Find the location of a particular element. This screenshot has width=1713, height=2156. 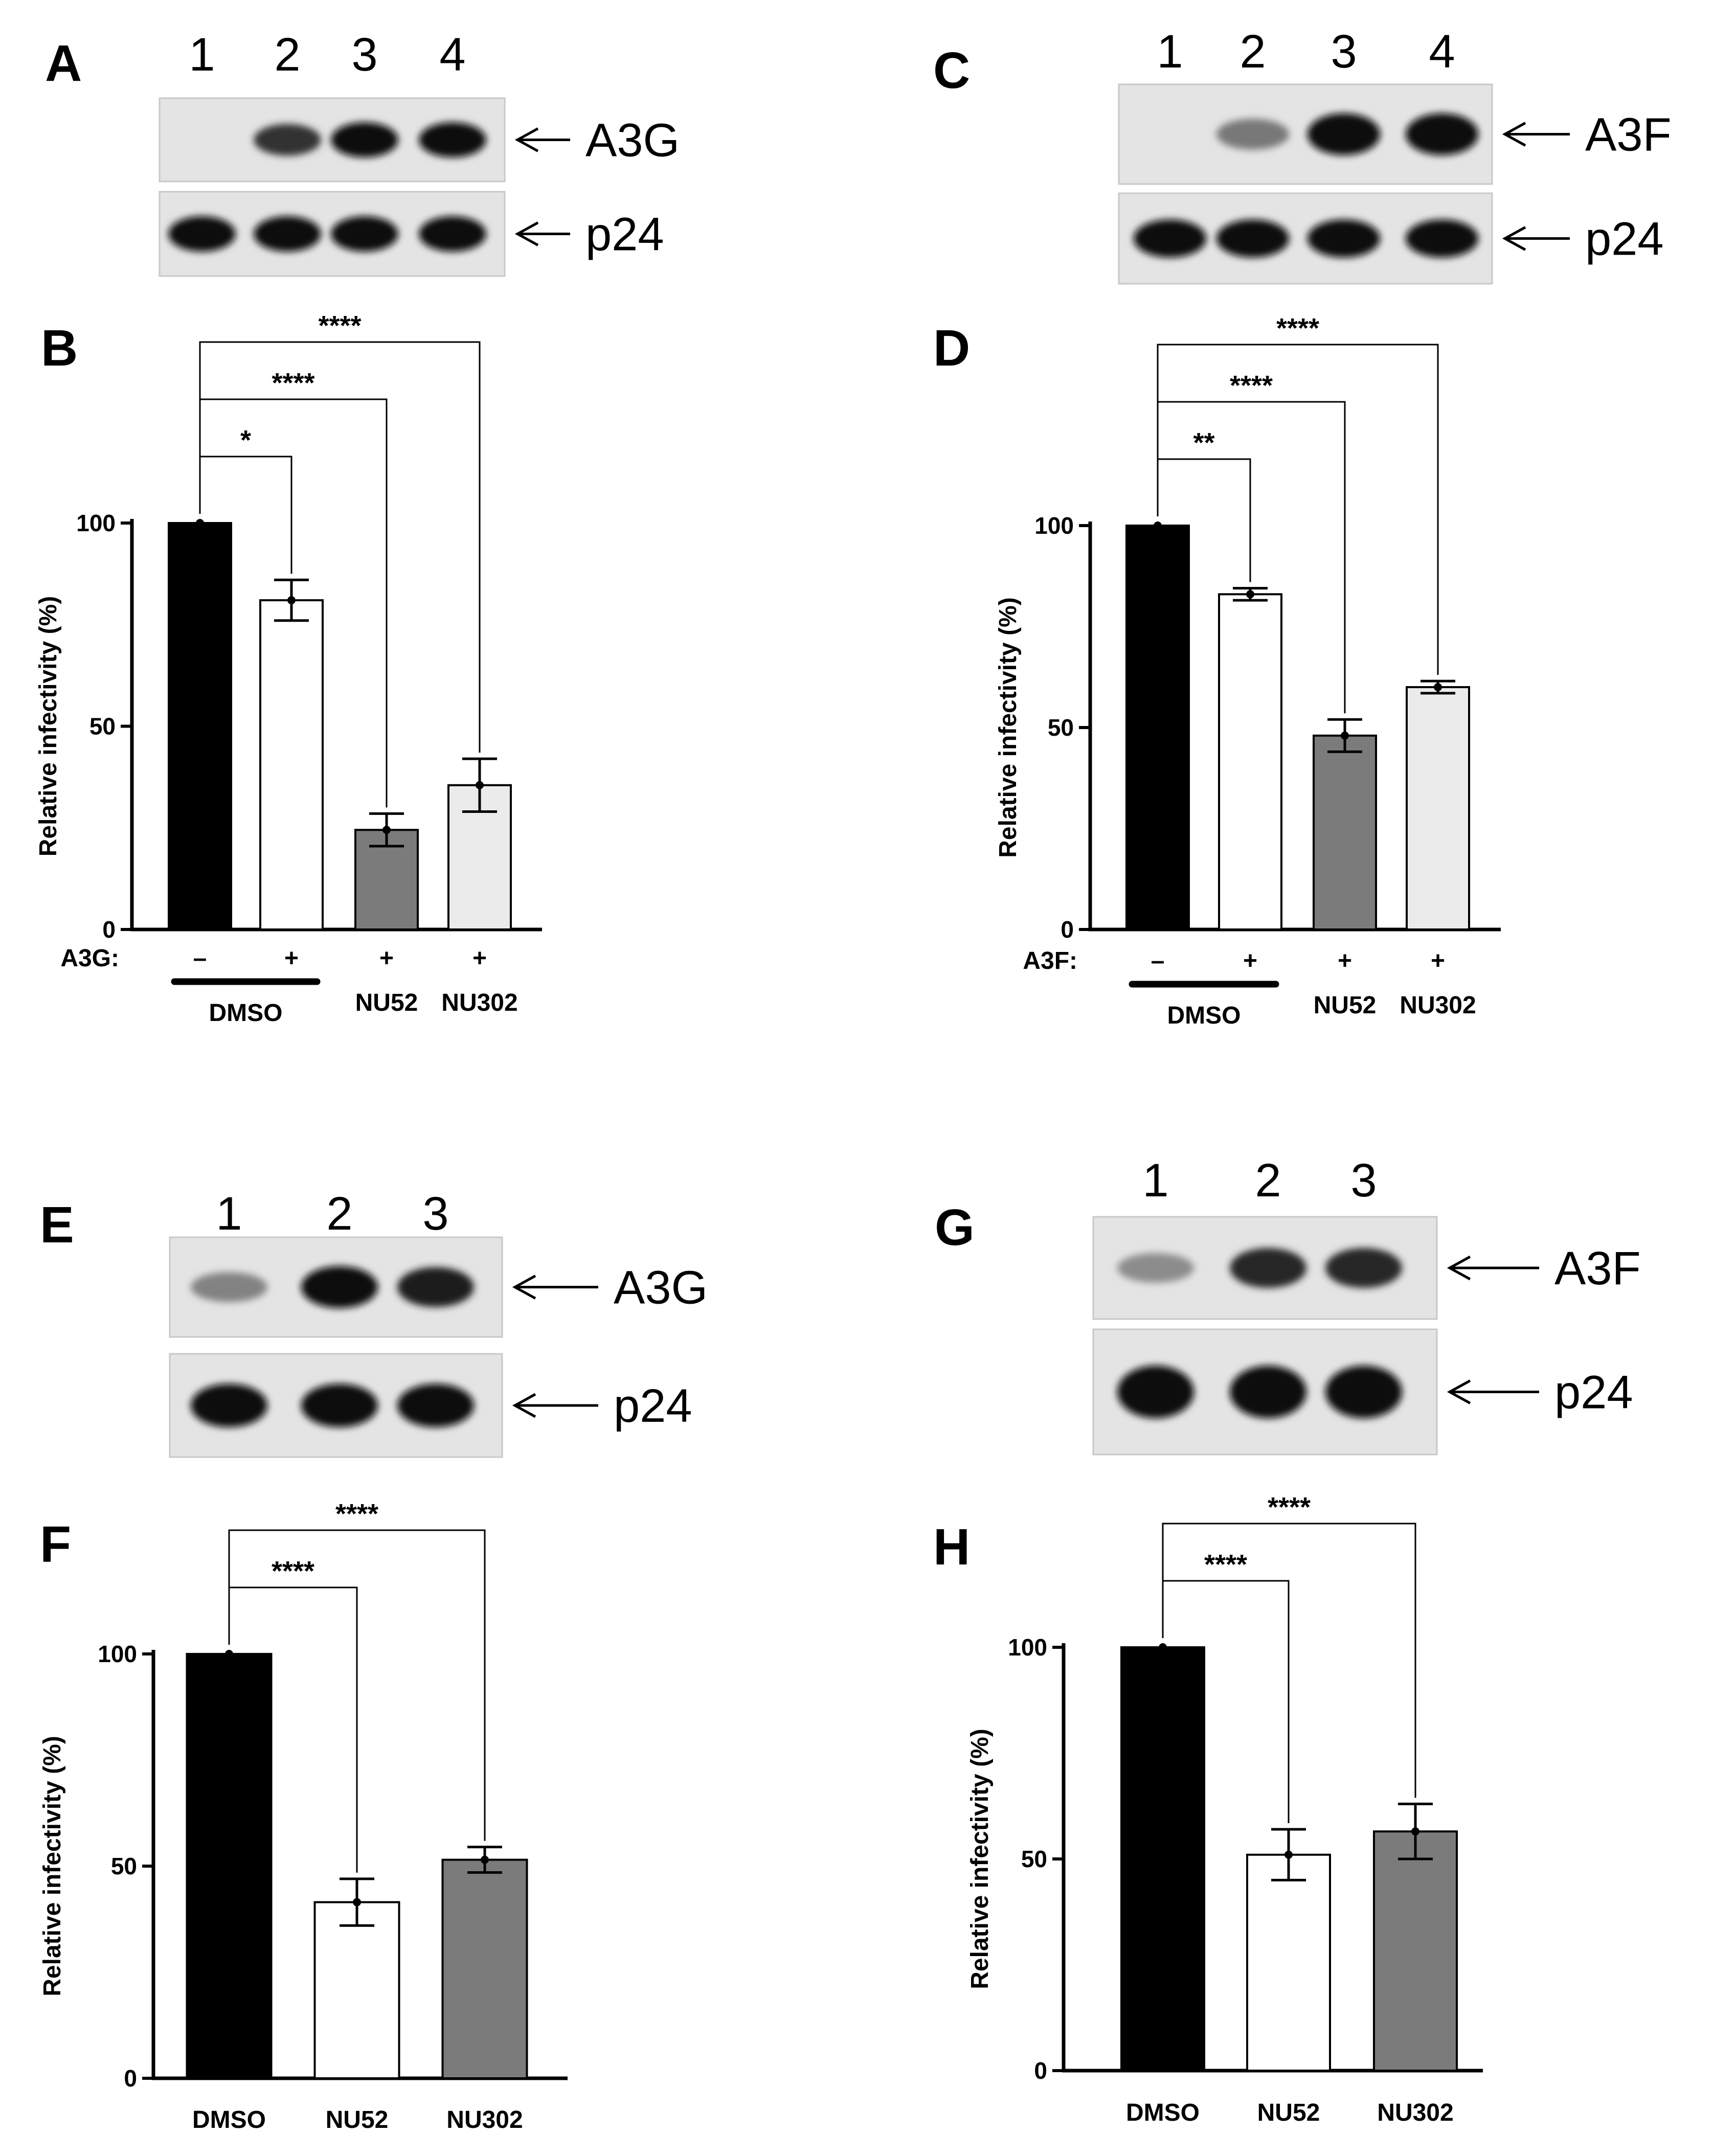

panel-letter: A is located at coordinates (64, 63).